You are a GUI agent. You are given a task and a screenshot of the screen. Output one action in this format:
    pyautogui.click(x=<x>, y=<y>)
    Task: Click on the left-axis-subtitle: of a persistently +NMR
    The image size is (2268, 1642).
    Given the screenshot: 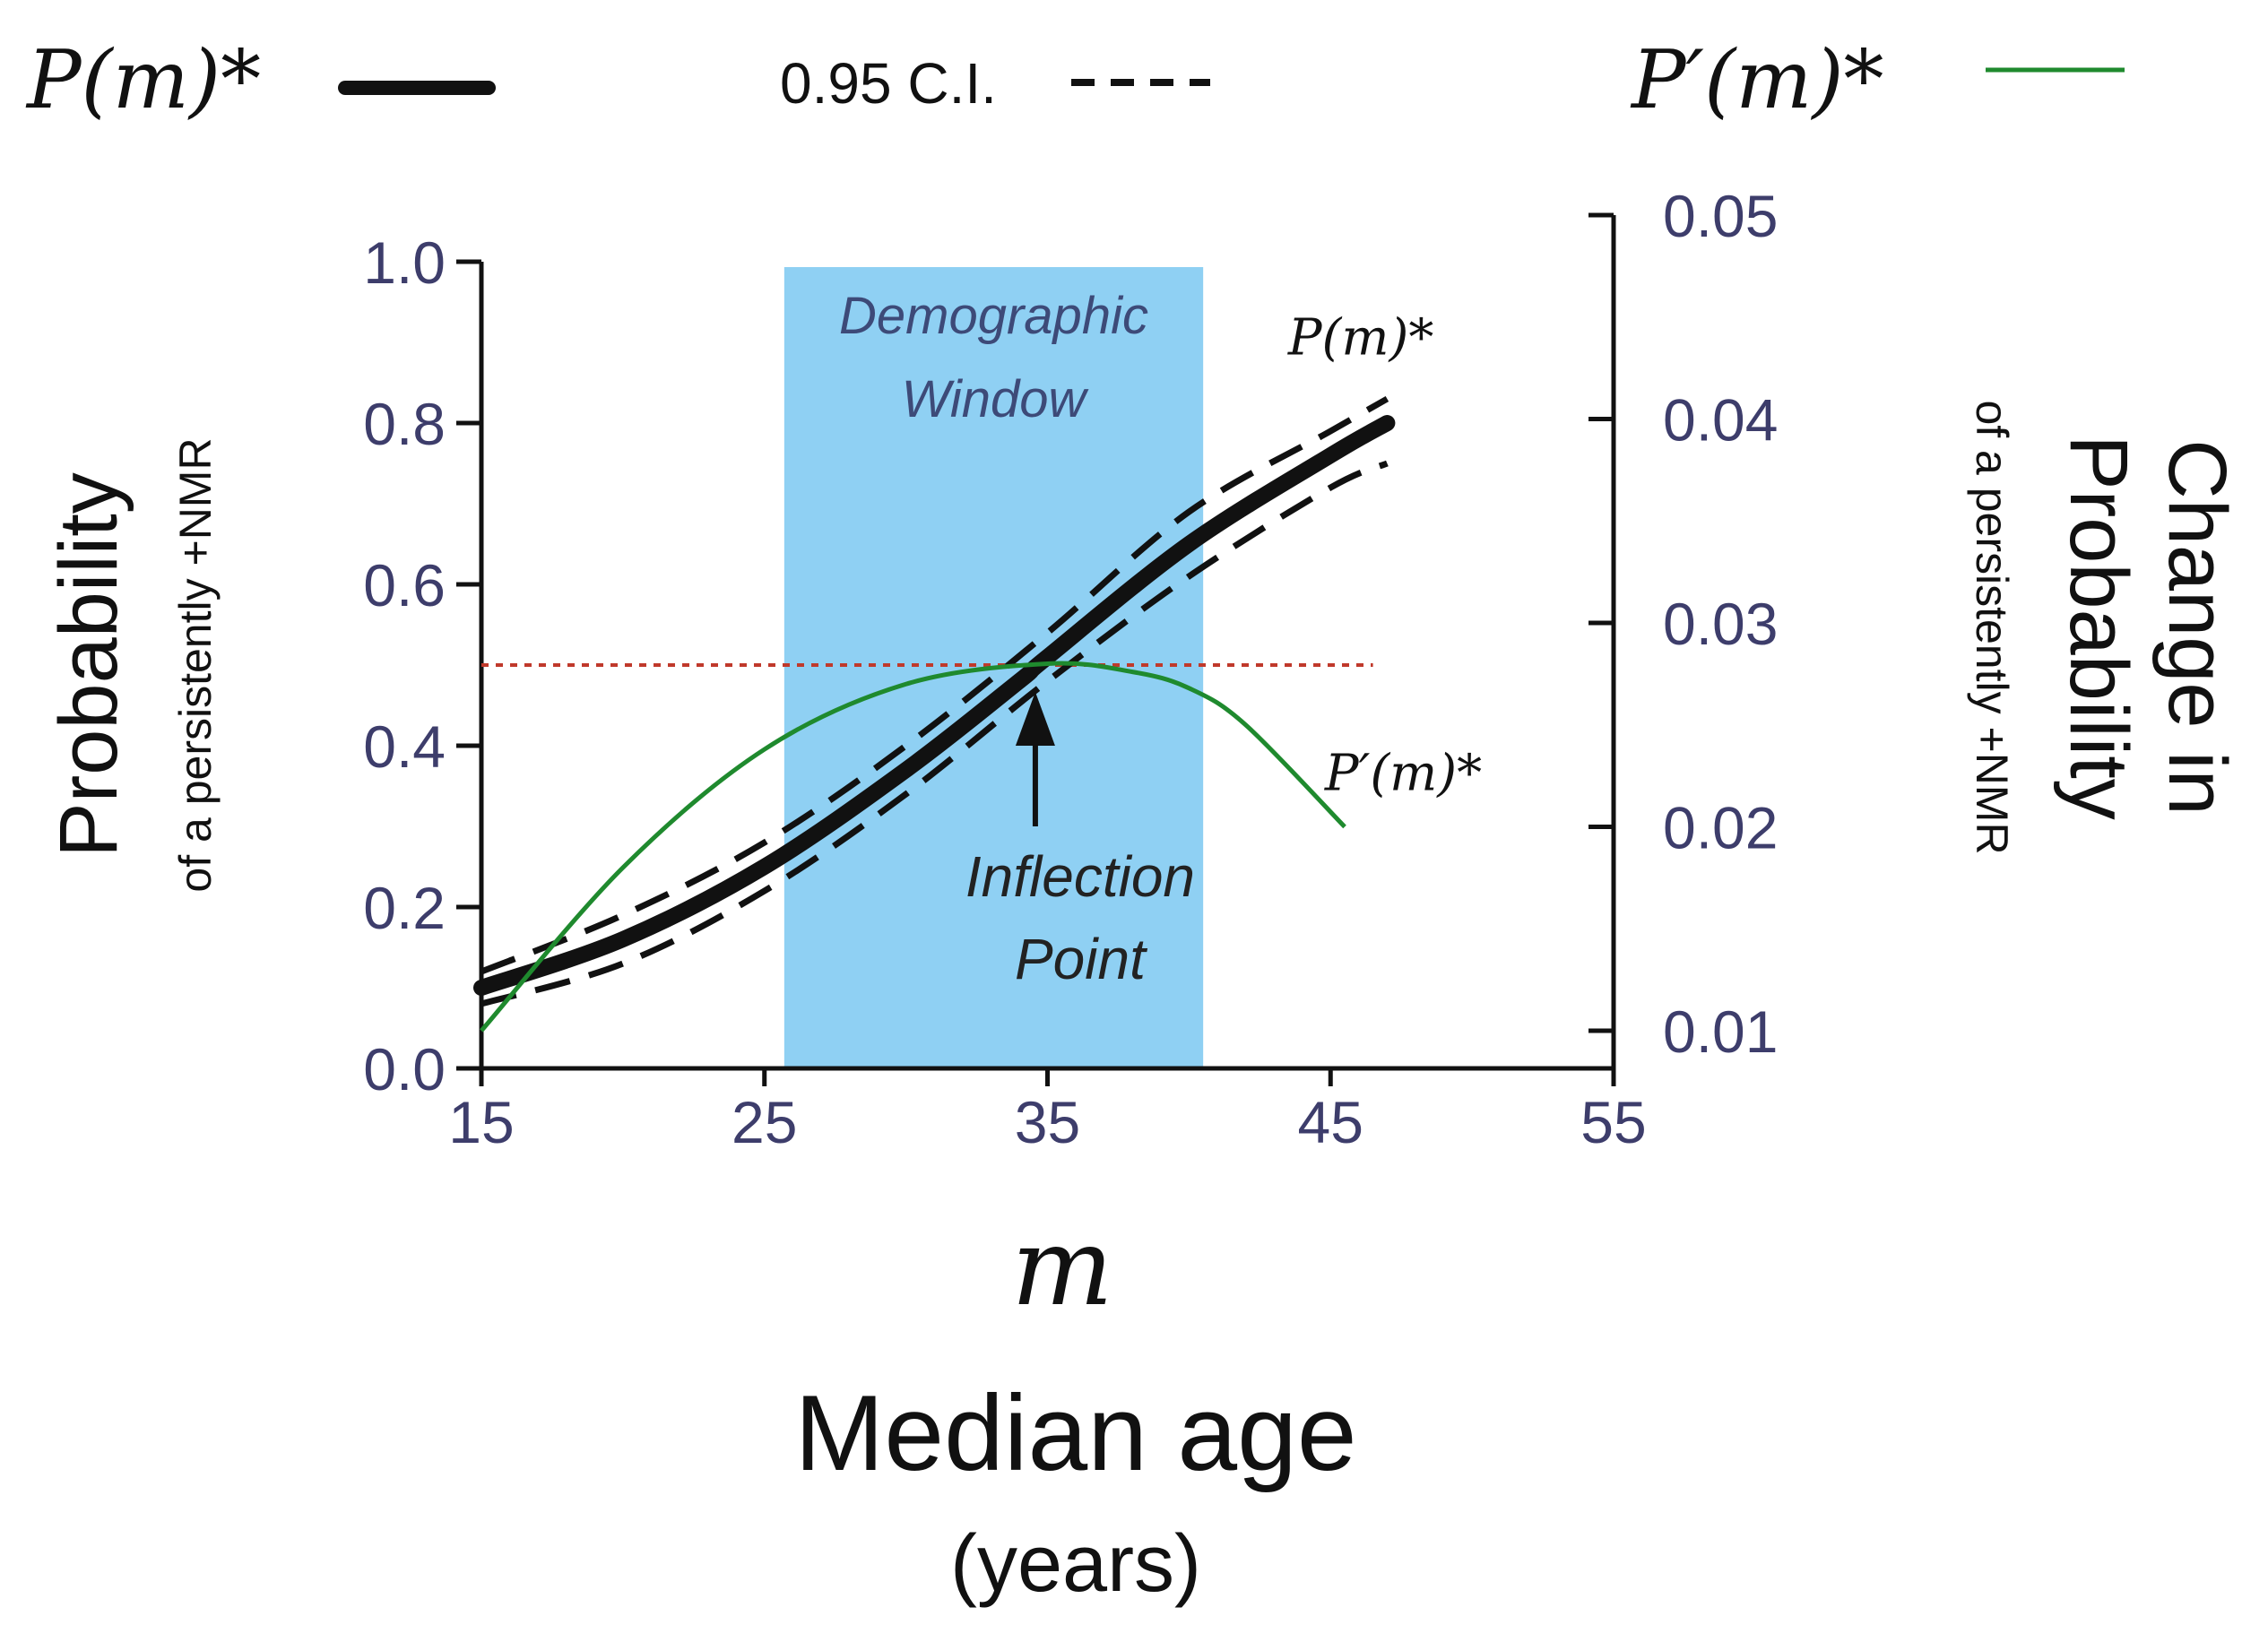 What is the action you would take?
    pyautogui.click(x=195, y=664)
    